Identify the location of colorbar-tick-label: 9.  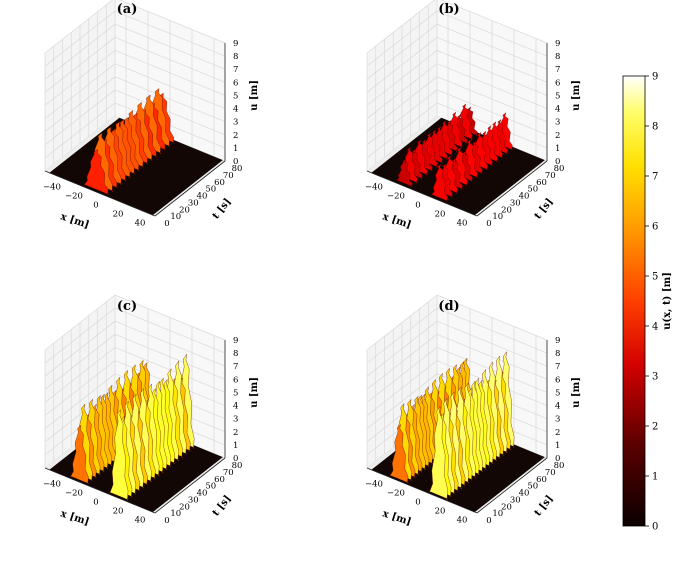
(655, 77).